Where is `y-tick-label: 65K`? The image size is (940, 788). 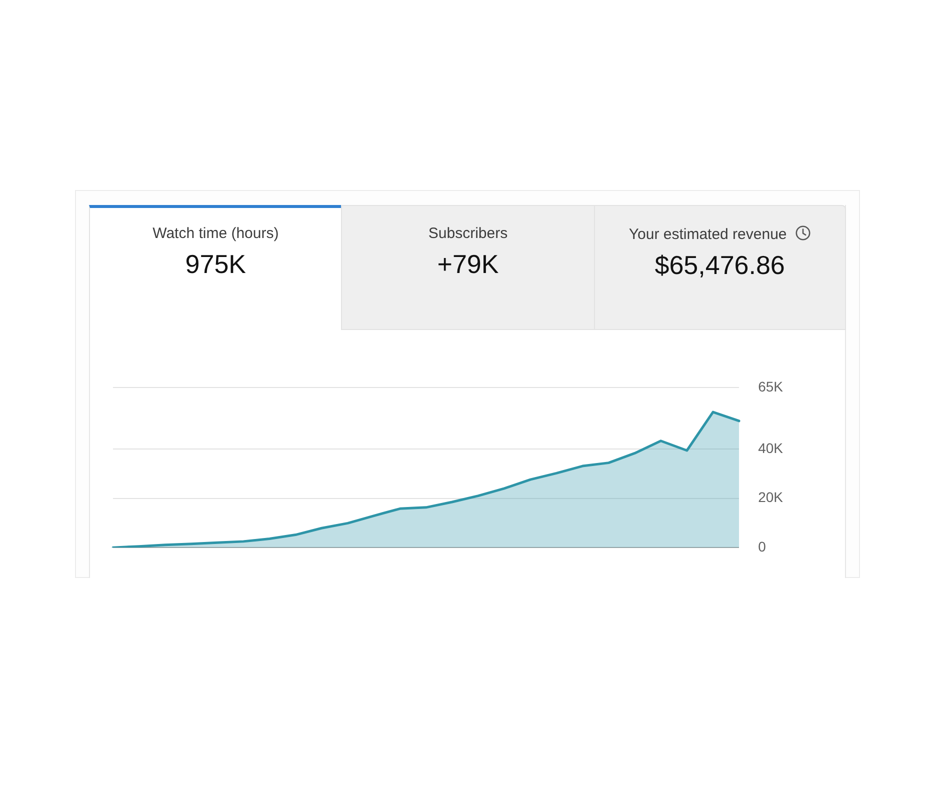 y-tick-label: 65K is located at coordinates (771, 386).